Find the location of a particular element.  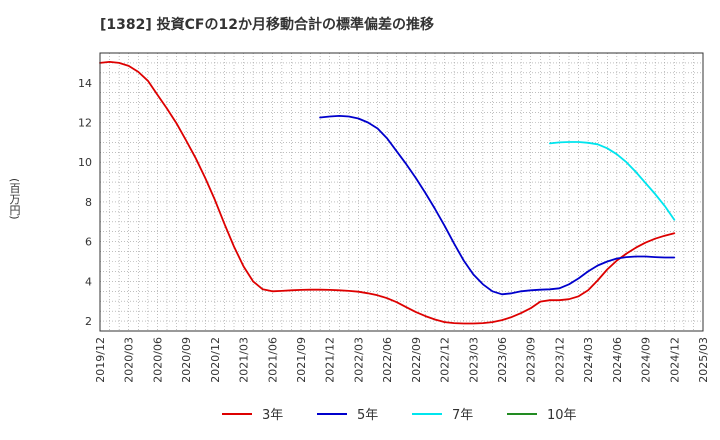

x-tick-label: 2020/12 is located at coordinates (215, 360).